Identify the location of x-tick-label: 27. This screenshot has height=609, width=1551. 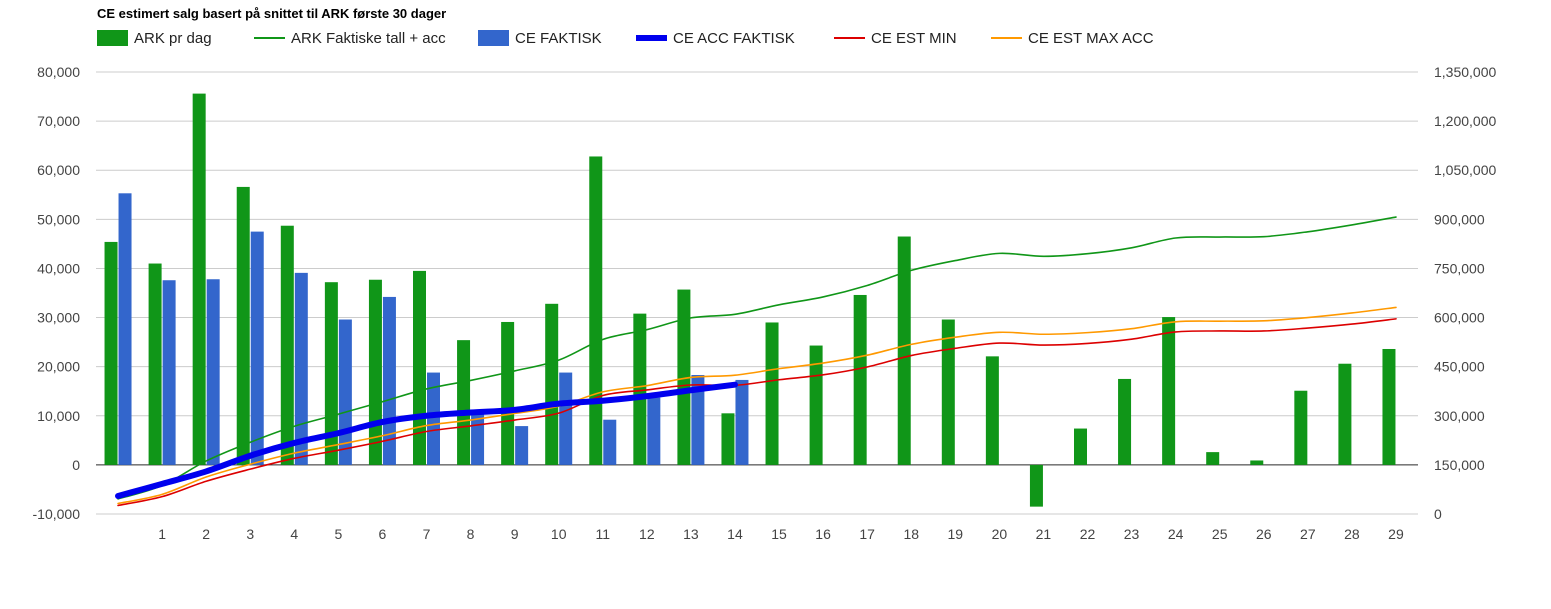
(1308, 534).